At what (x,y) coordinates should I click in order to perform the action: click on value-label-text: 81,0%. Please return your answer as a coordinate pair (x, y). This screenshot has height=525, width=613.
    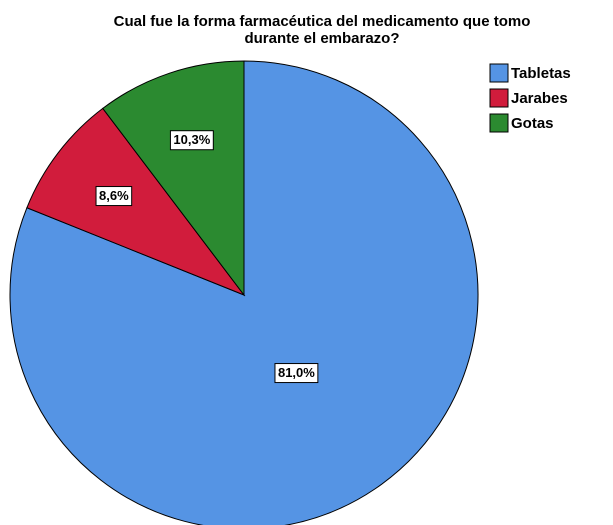
    Looking at the image, I should click on (296, 372).